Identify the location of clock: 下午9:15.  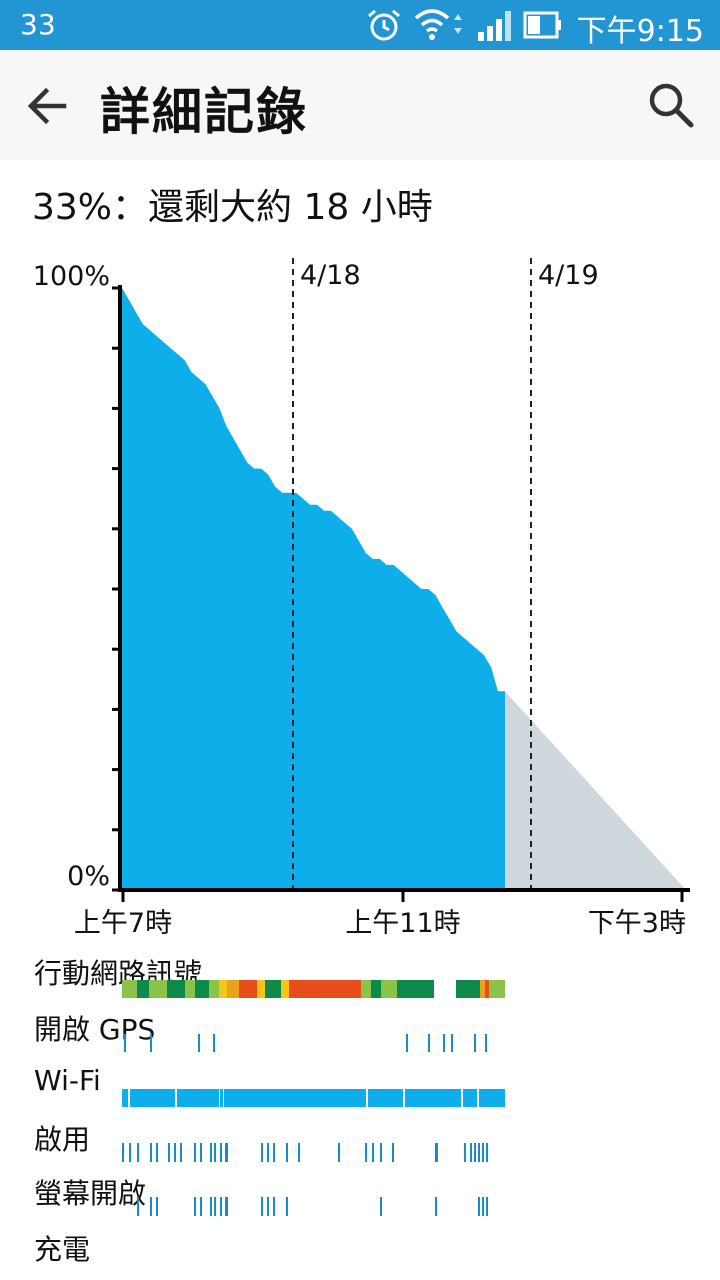
(640, 31).